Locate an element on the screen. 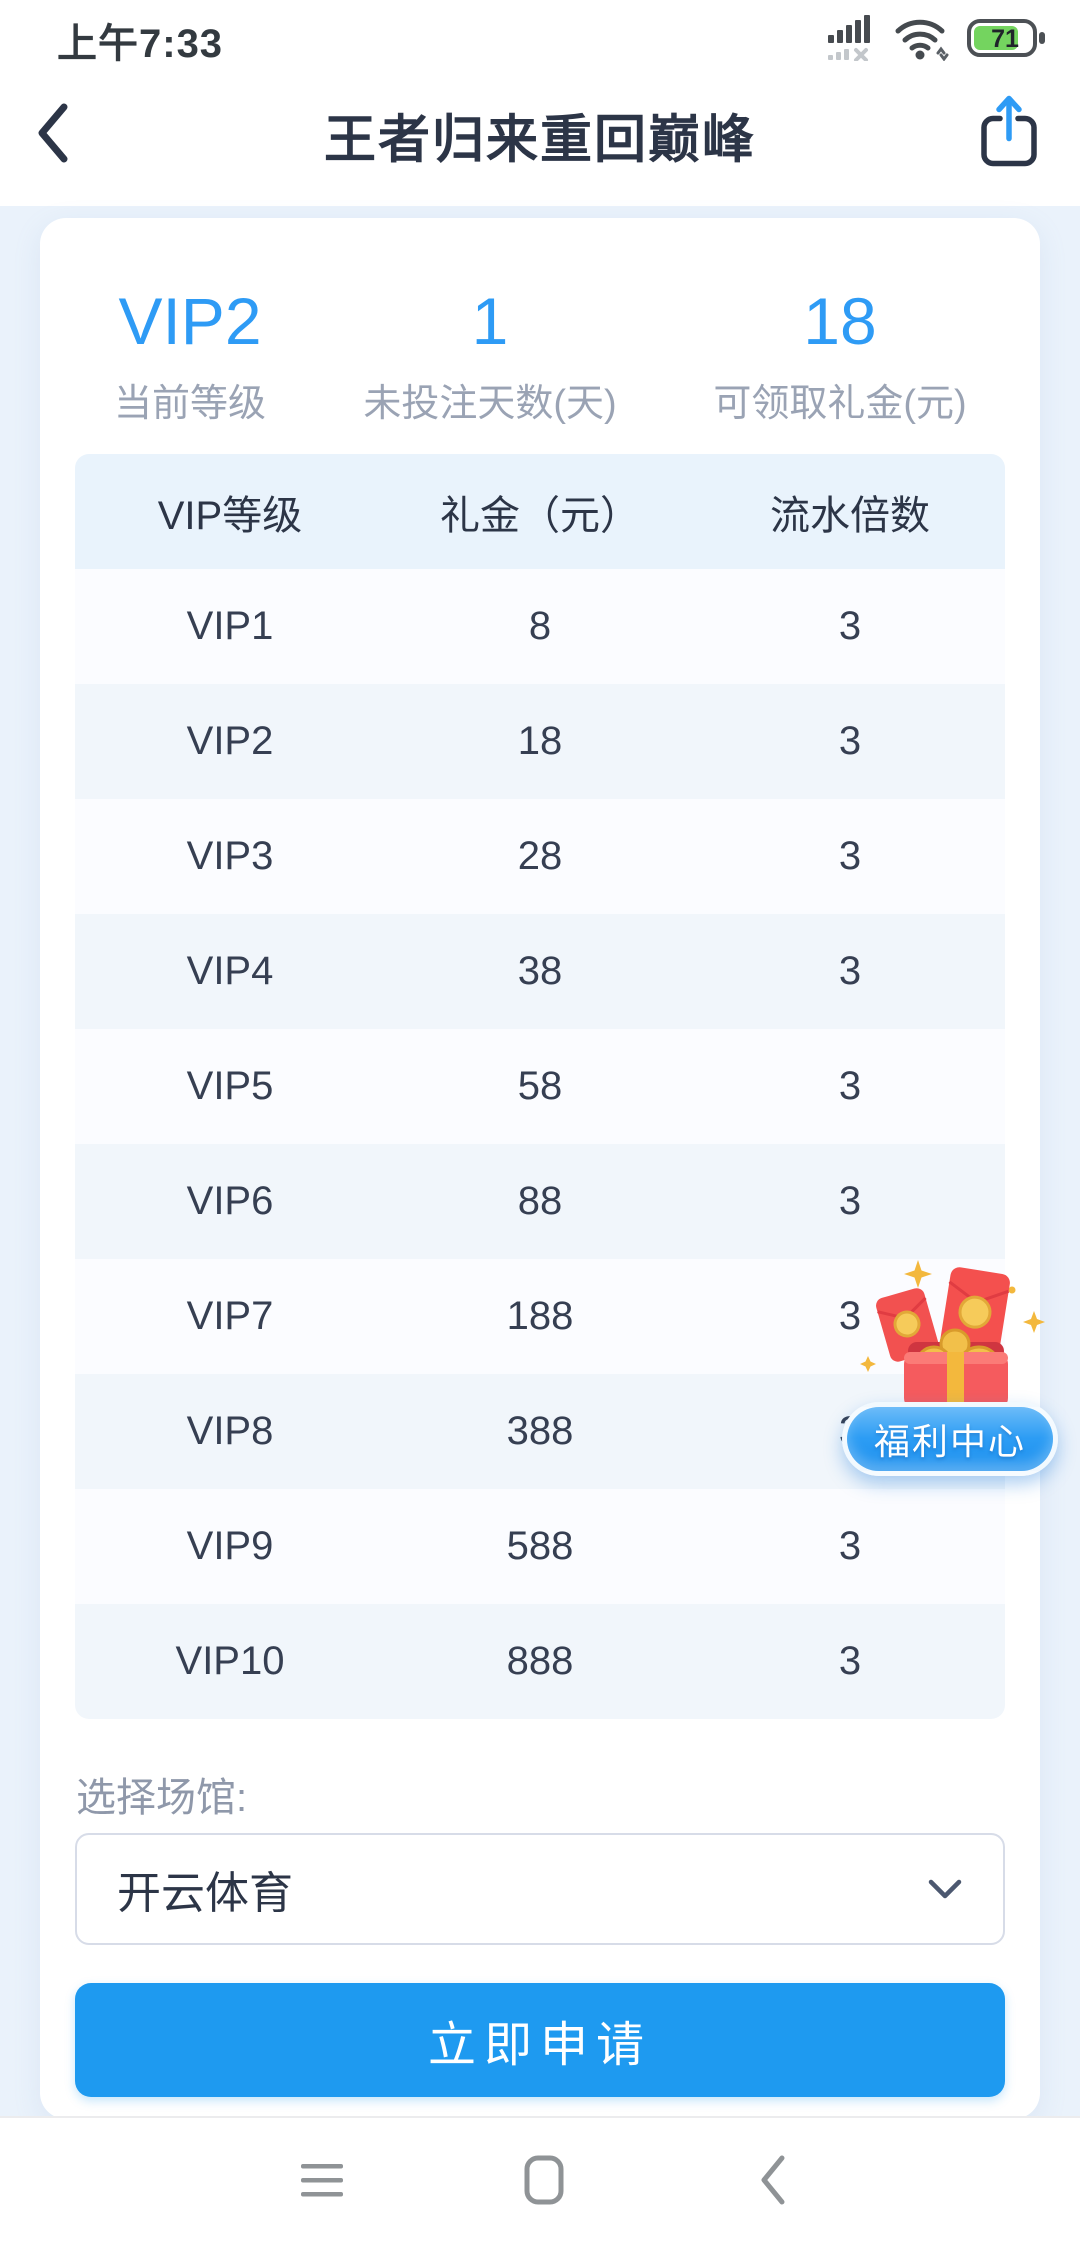 This screenshot has width=1080, height=2246. welfare-center-badge: 福利中心 is located at coordinates (950, 1439).